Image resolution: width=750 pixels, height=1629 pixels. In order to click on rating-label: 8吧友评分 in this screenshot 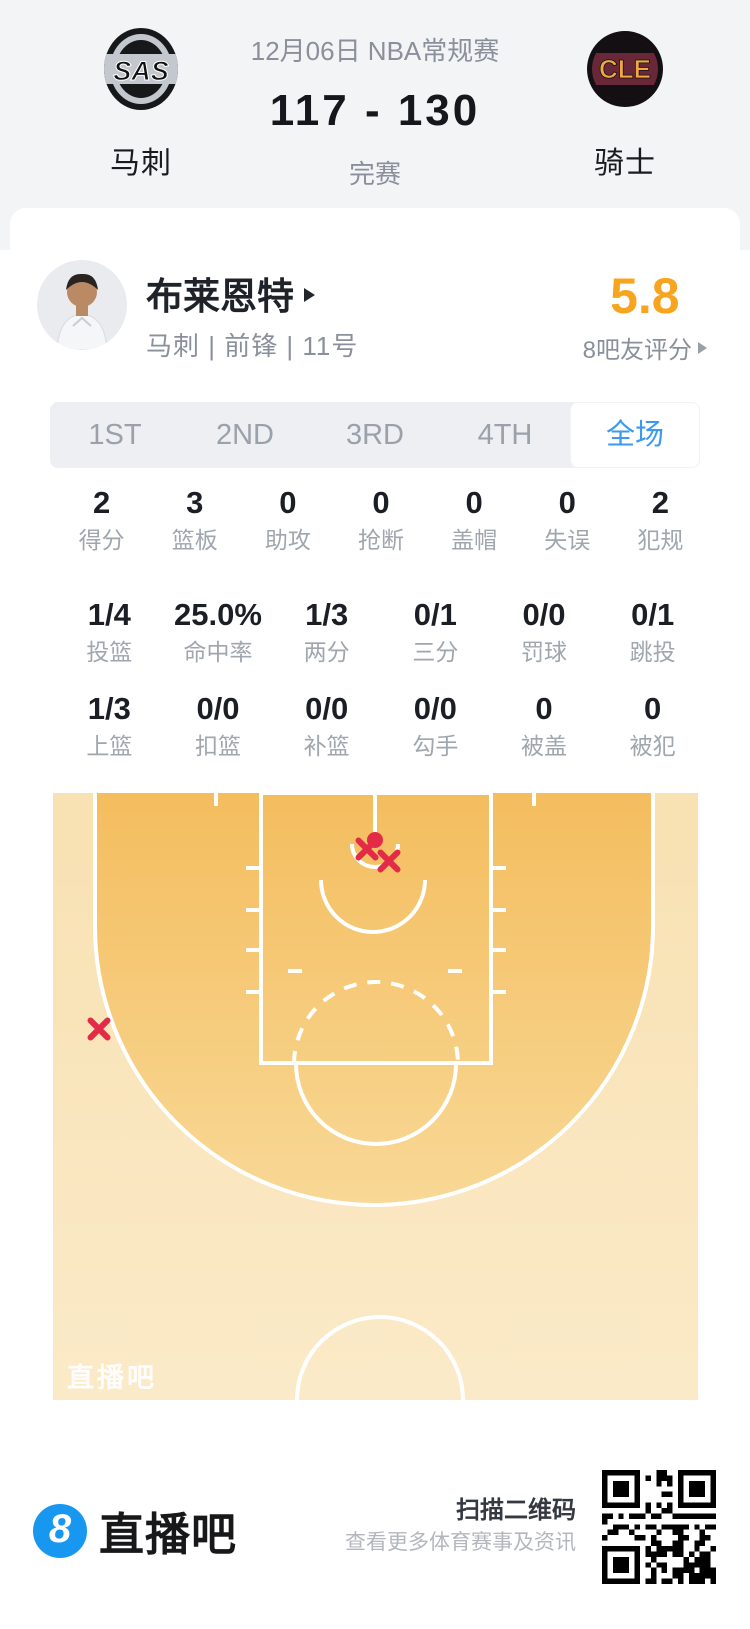, I will do `click(637, 350)`.